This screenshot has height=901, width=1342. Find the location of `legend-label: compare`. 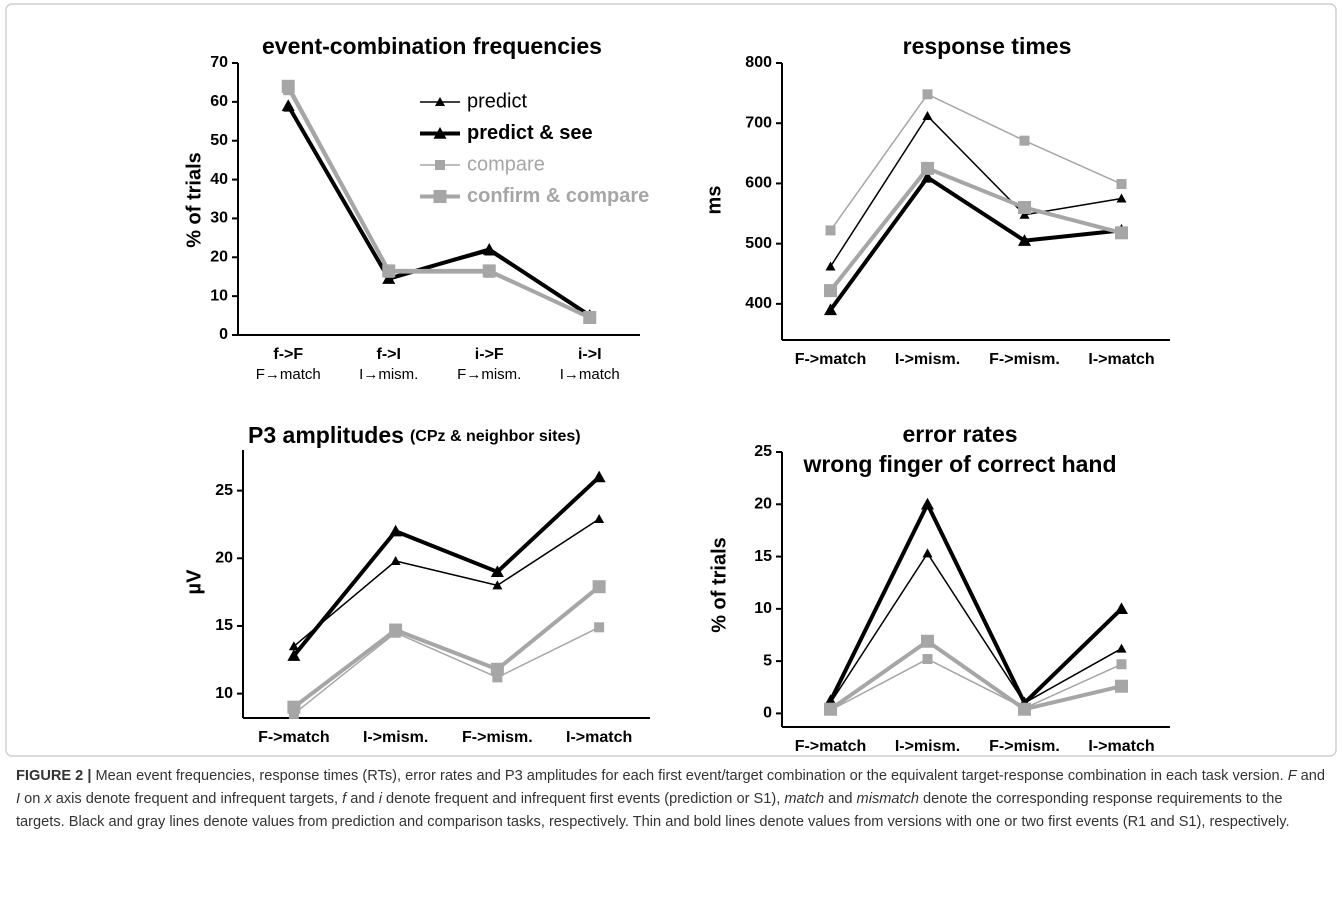

legend-label: compare is located at coordinates (506, 164).